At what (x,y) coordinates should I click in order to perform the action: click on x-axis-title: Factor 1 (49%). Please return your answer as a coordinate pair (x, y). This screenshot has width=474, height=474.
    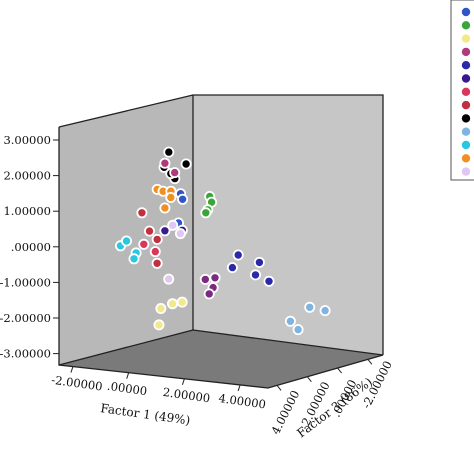
    Looking at the image, I should click on (146, 414).